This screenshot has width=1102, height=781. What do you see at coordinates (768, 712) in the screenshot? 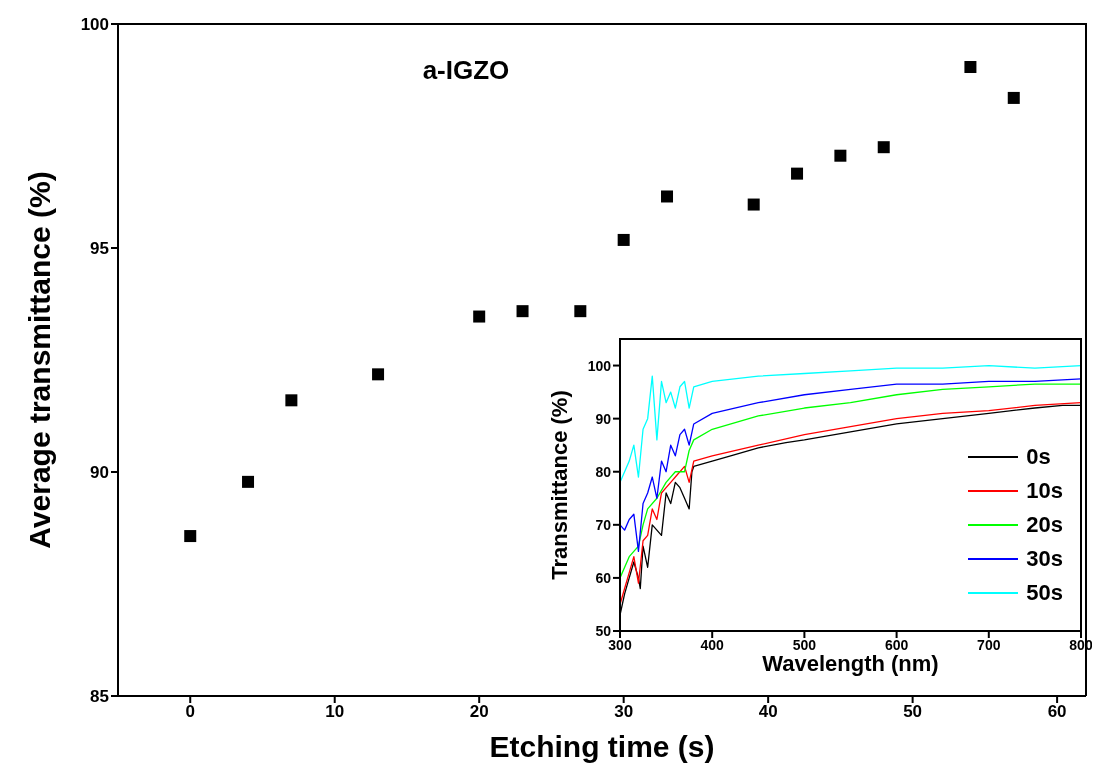
I see `x-tick-label: 40` at bounding box center [768, 712].